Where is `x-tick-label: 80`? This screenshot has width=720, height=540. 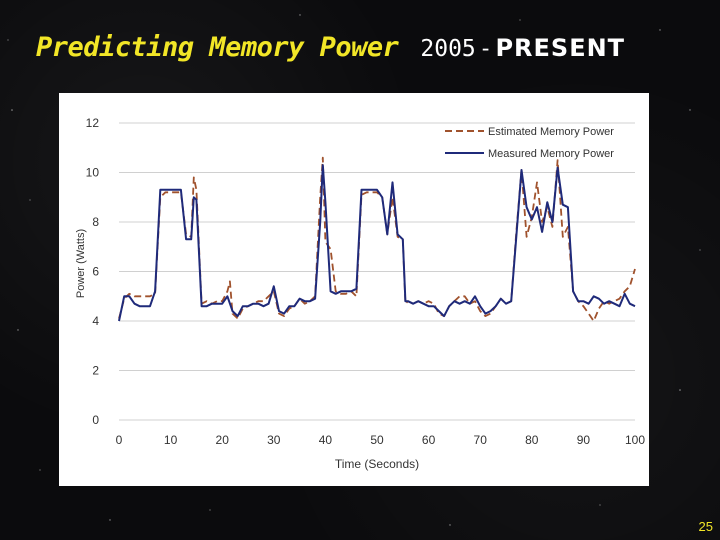 x-tick-label: 80 is located at coordinates (532, 440).